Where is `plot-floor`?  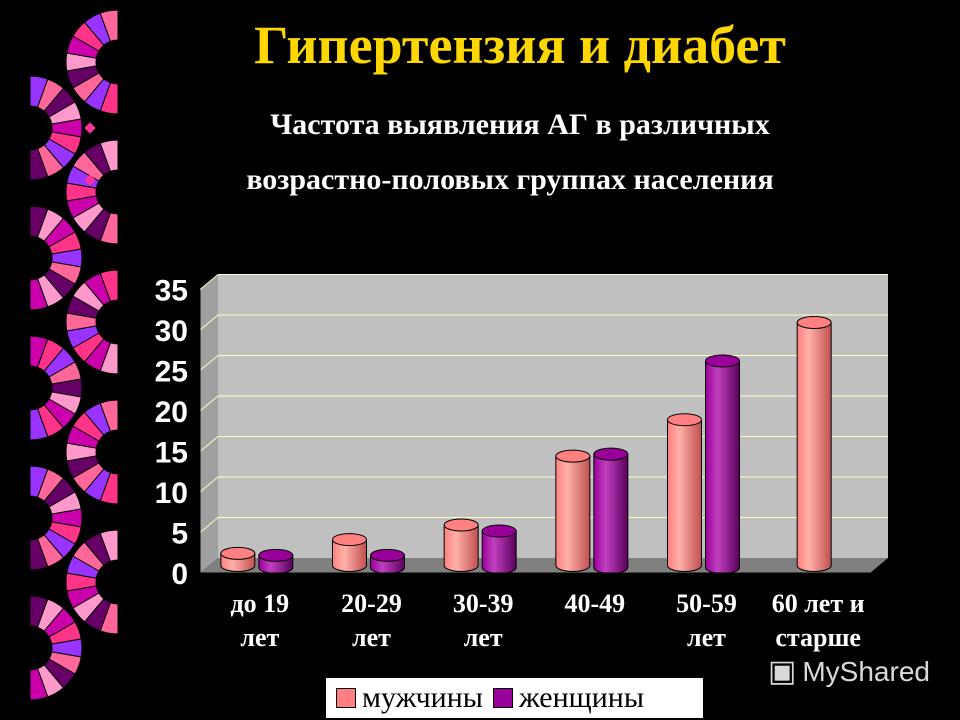
plot-floor is located at coordinates (544, 565).